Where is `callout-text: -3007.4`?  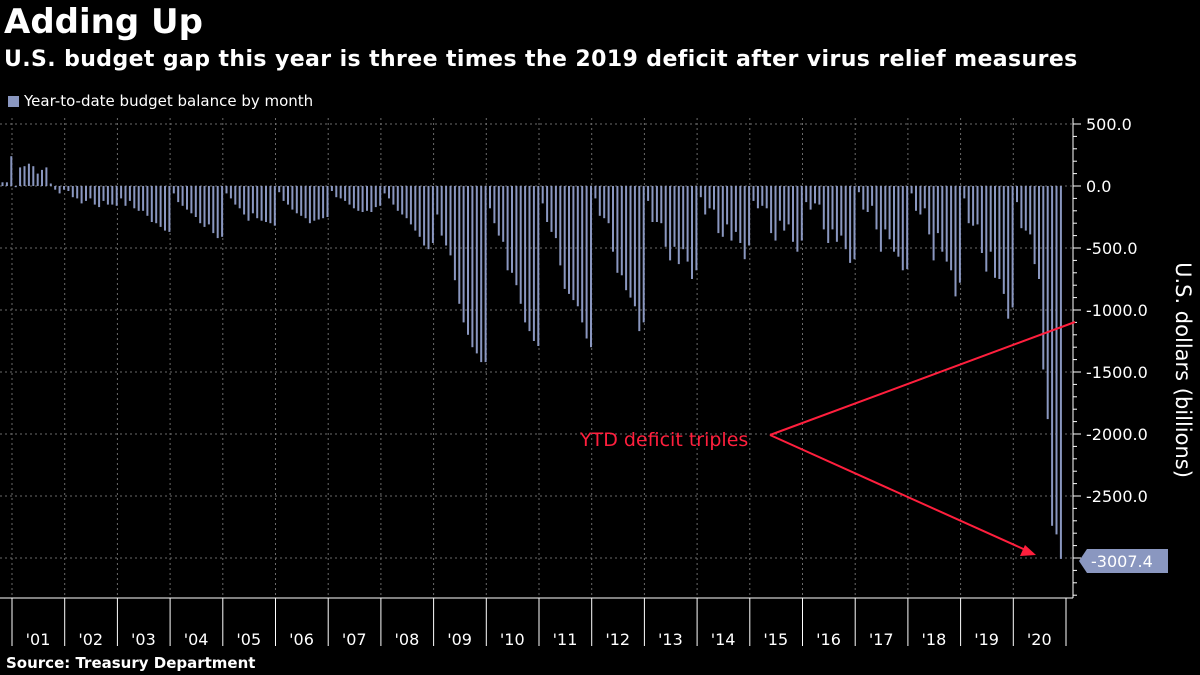 callout-text: -3007.4 is located at coordinates (1122, 561).